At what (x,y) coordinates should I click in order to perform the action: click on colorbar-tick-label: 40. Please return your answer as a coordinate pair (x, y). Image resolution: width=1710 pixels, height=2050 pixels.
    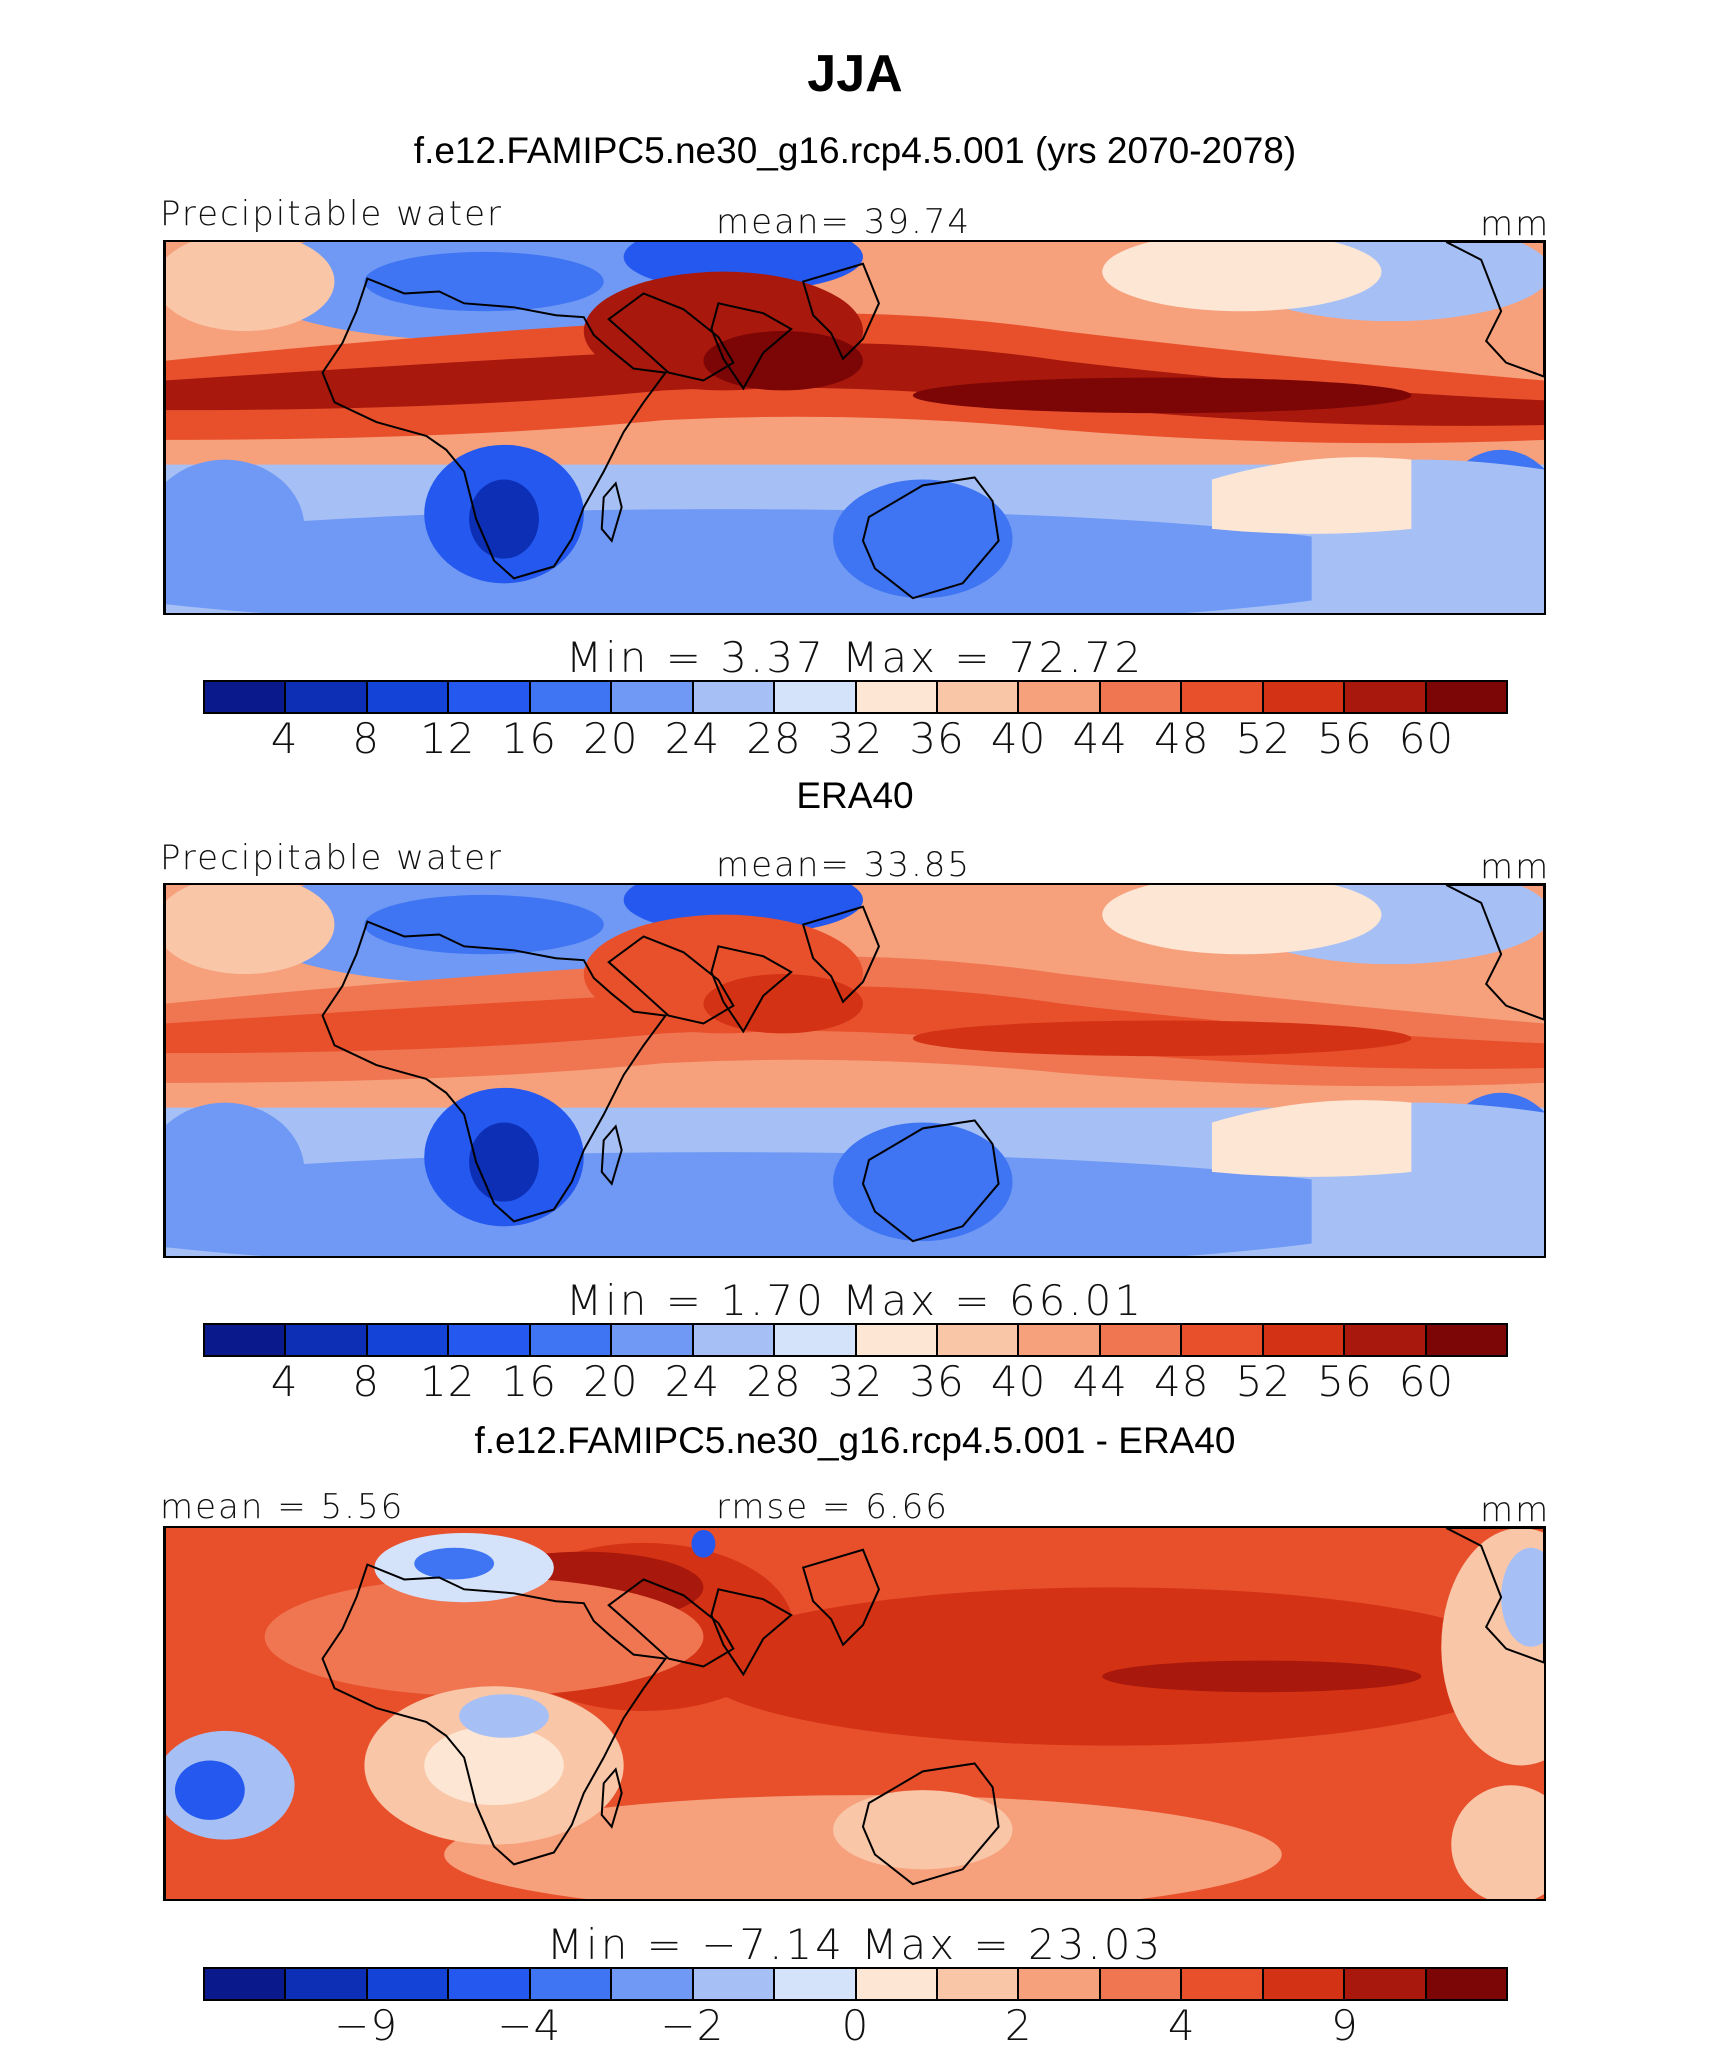
    Looking at the image, I should click on (1018, 1381).